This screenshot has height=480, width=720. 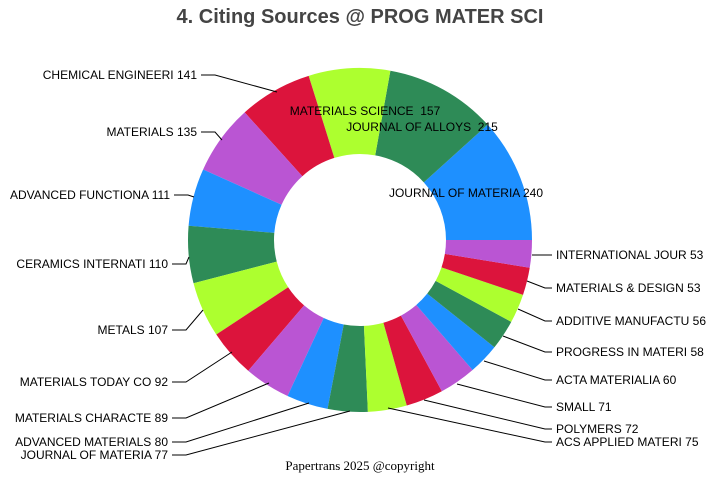 I want to click on slice-label: ADVANCED FUNCTIONA 111, so click(x=90, y=195).